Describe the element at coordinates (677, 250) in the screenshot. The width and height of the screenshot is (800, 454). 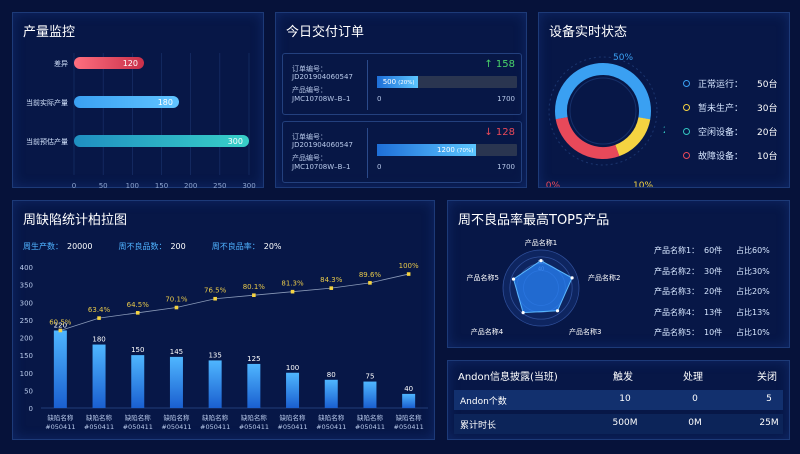
I see `product-name: 产品名称1：` at that location.